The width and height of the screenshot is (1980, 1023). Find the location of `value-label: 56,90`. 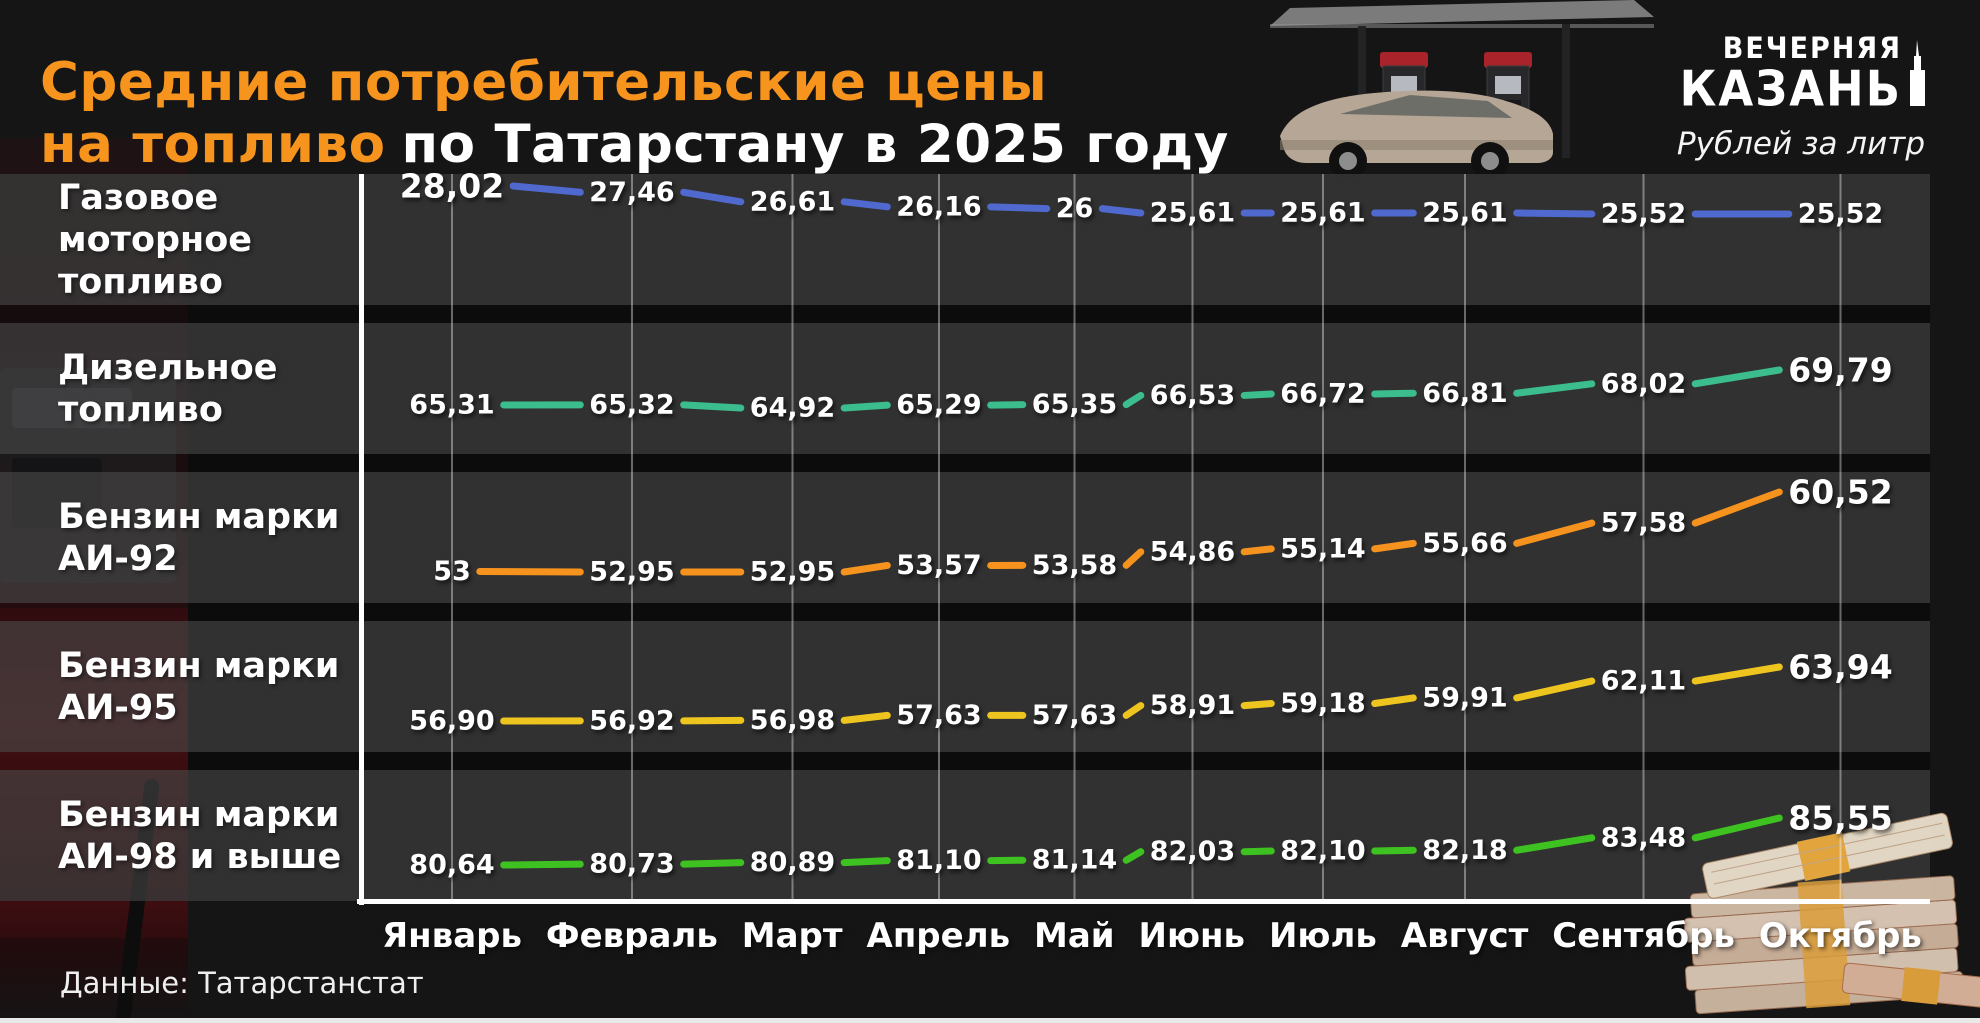

value-label: 56,90 is located at coordinates (451, 721).